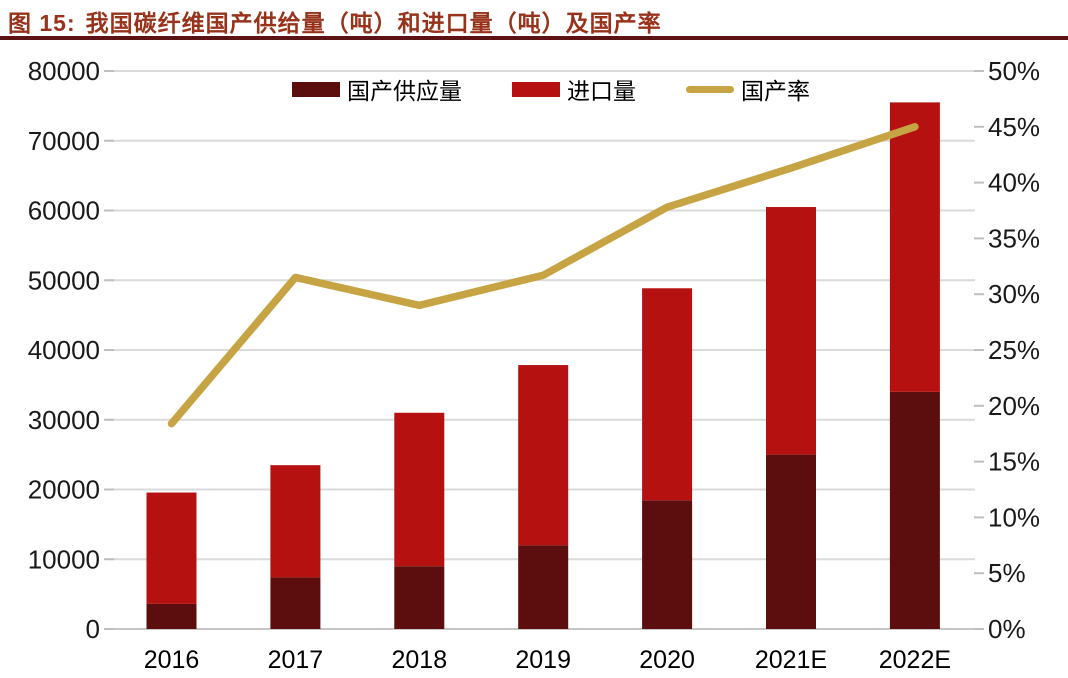 Image resolution: width=1068 pixels, height=678 pixels. Describe the element at coordinates (64, 141) in the screenshot. I see `left-axis-tick-label: 70000` at that location.